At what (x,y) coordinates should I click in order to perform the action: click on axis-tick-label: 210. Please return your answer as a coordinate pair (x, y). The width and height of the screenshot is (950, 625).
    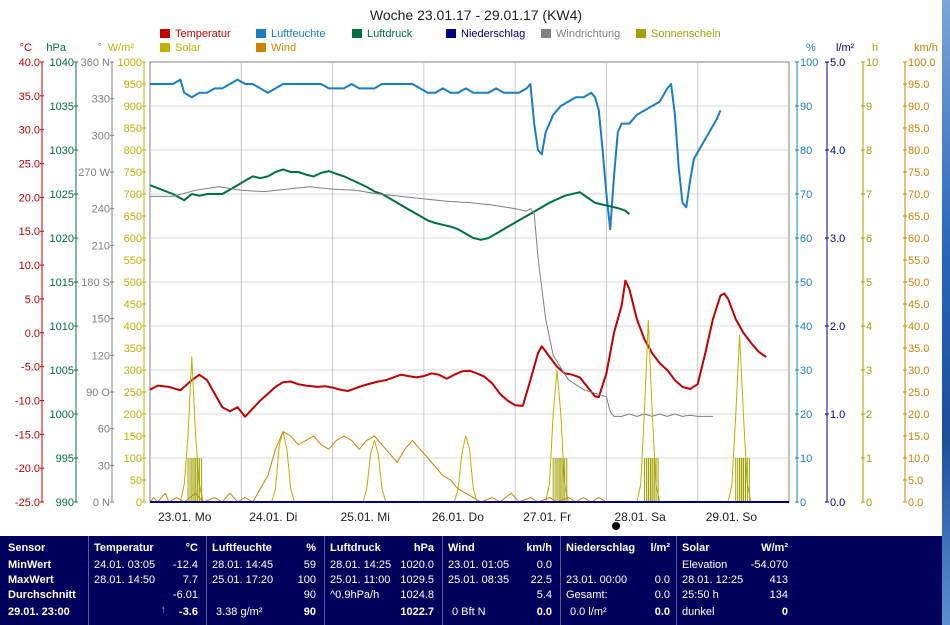
    Looking at the image, I should click on (101, 246).